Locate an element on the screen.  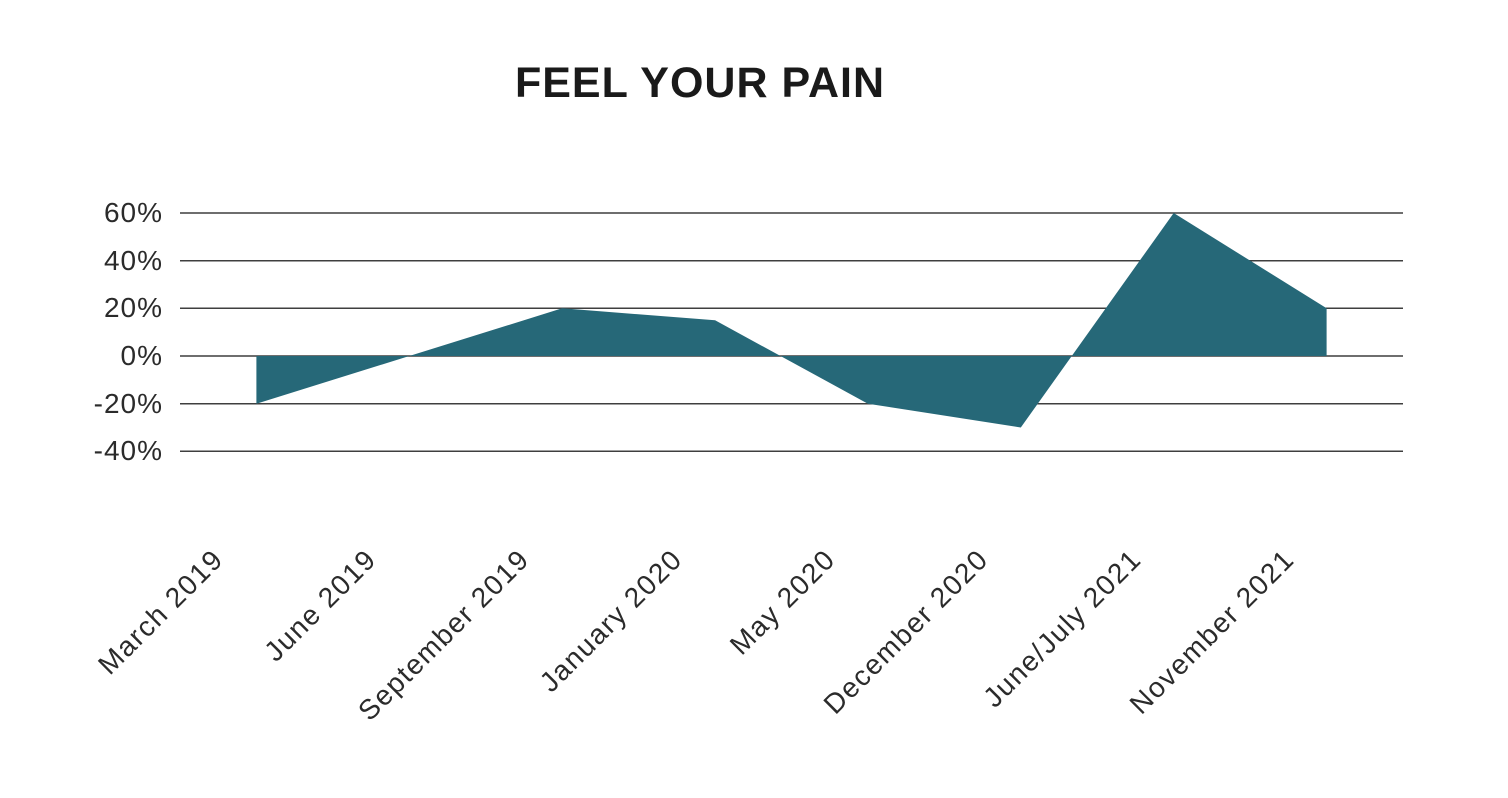
y-tick-label: -20% is located at coordinates (128, 403).